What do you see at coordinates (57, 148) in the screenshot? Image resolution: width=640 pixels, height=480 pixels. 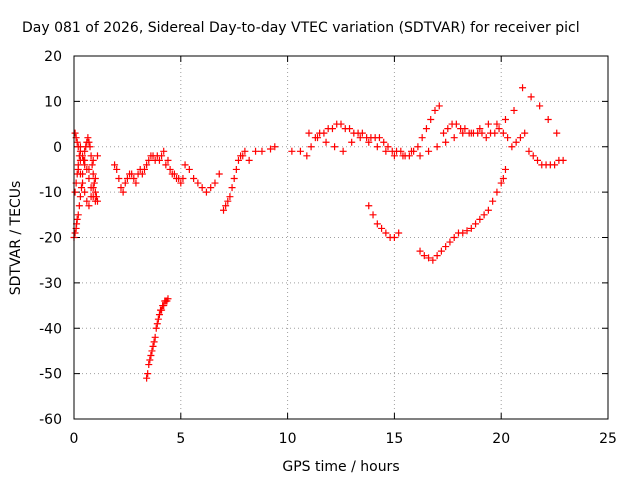 I see `y-tick-label: 0` at bounding box center [57, 148].